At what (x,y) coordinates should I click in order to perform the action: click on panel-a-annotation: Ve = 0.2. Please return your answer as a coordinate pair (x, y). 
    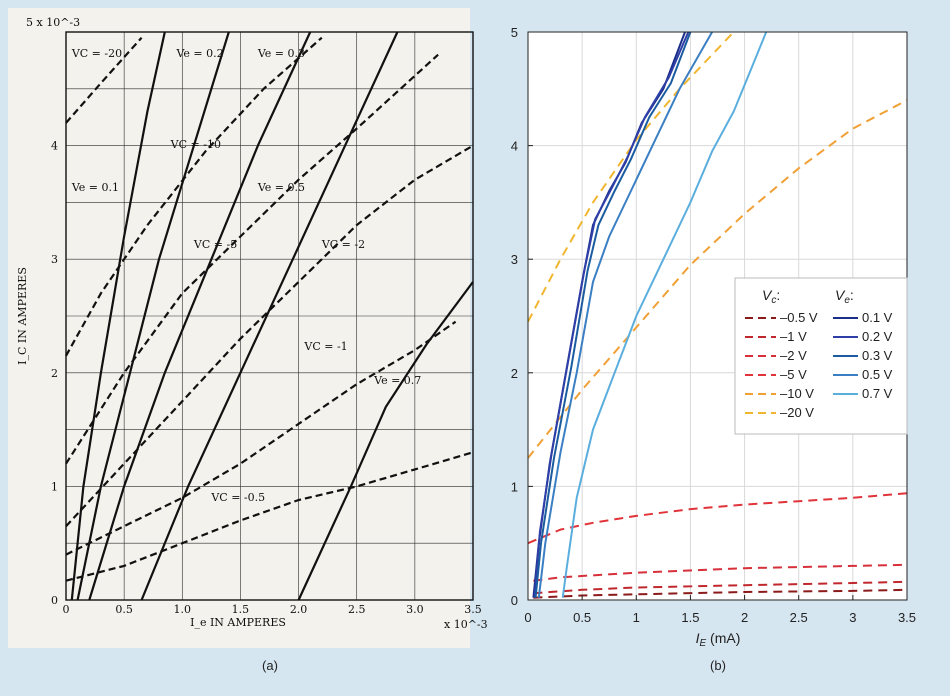
    Looking at the image, I should click on (199, 53).